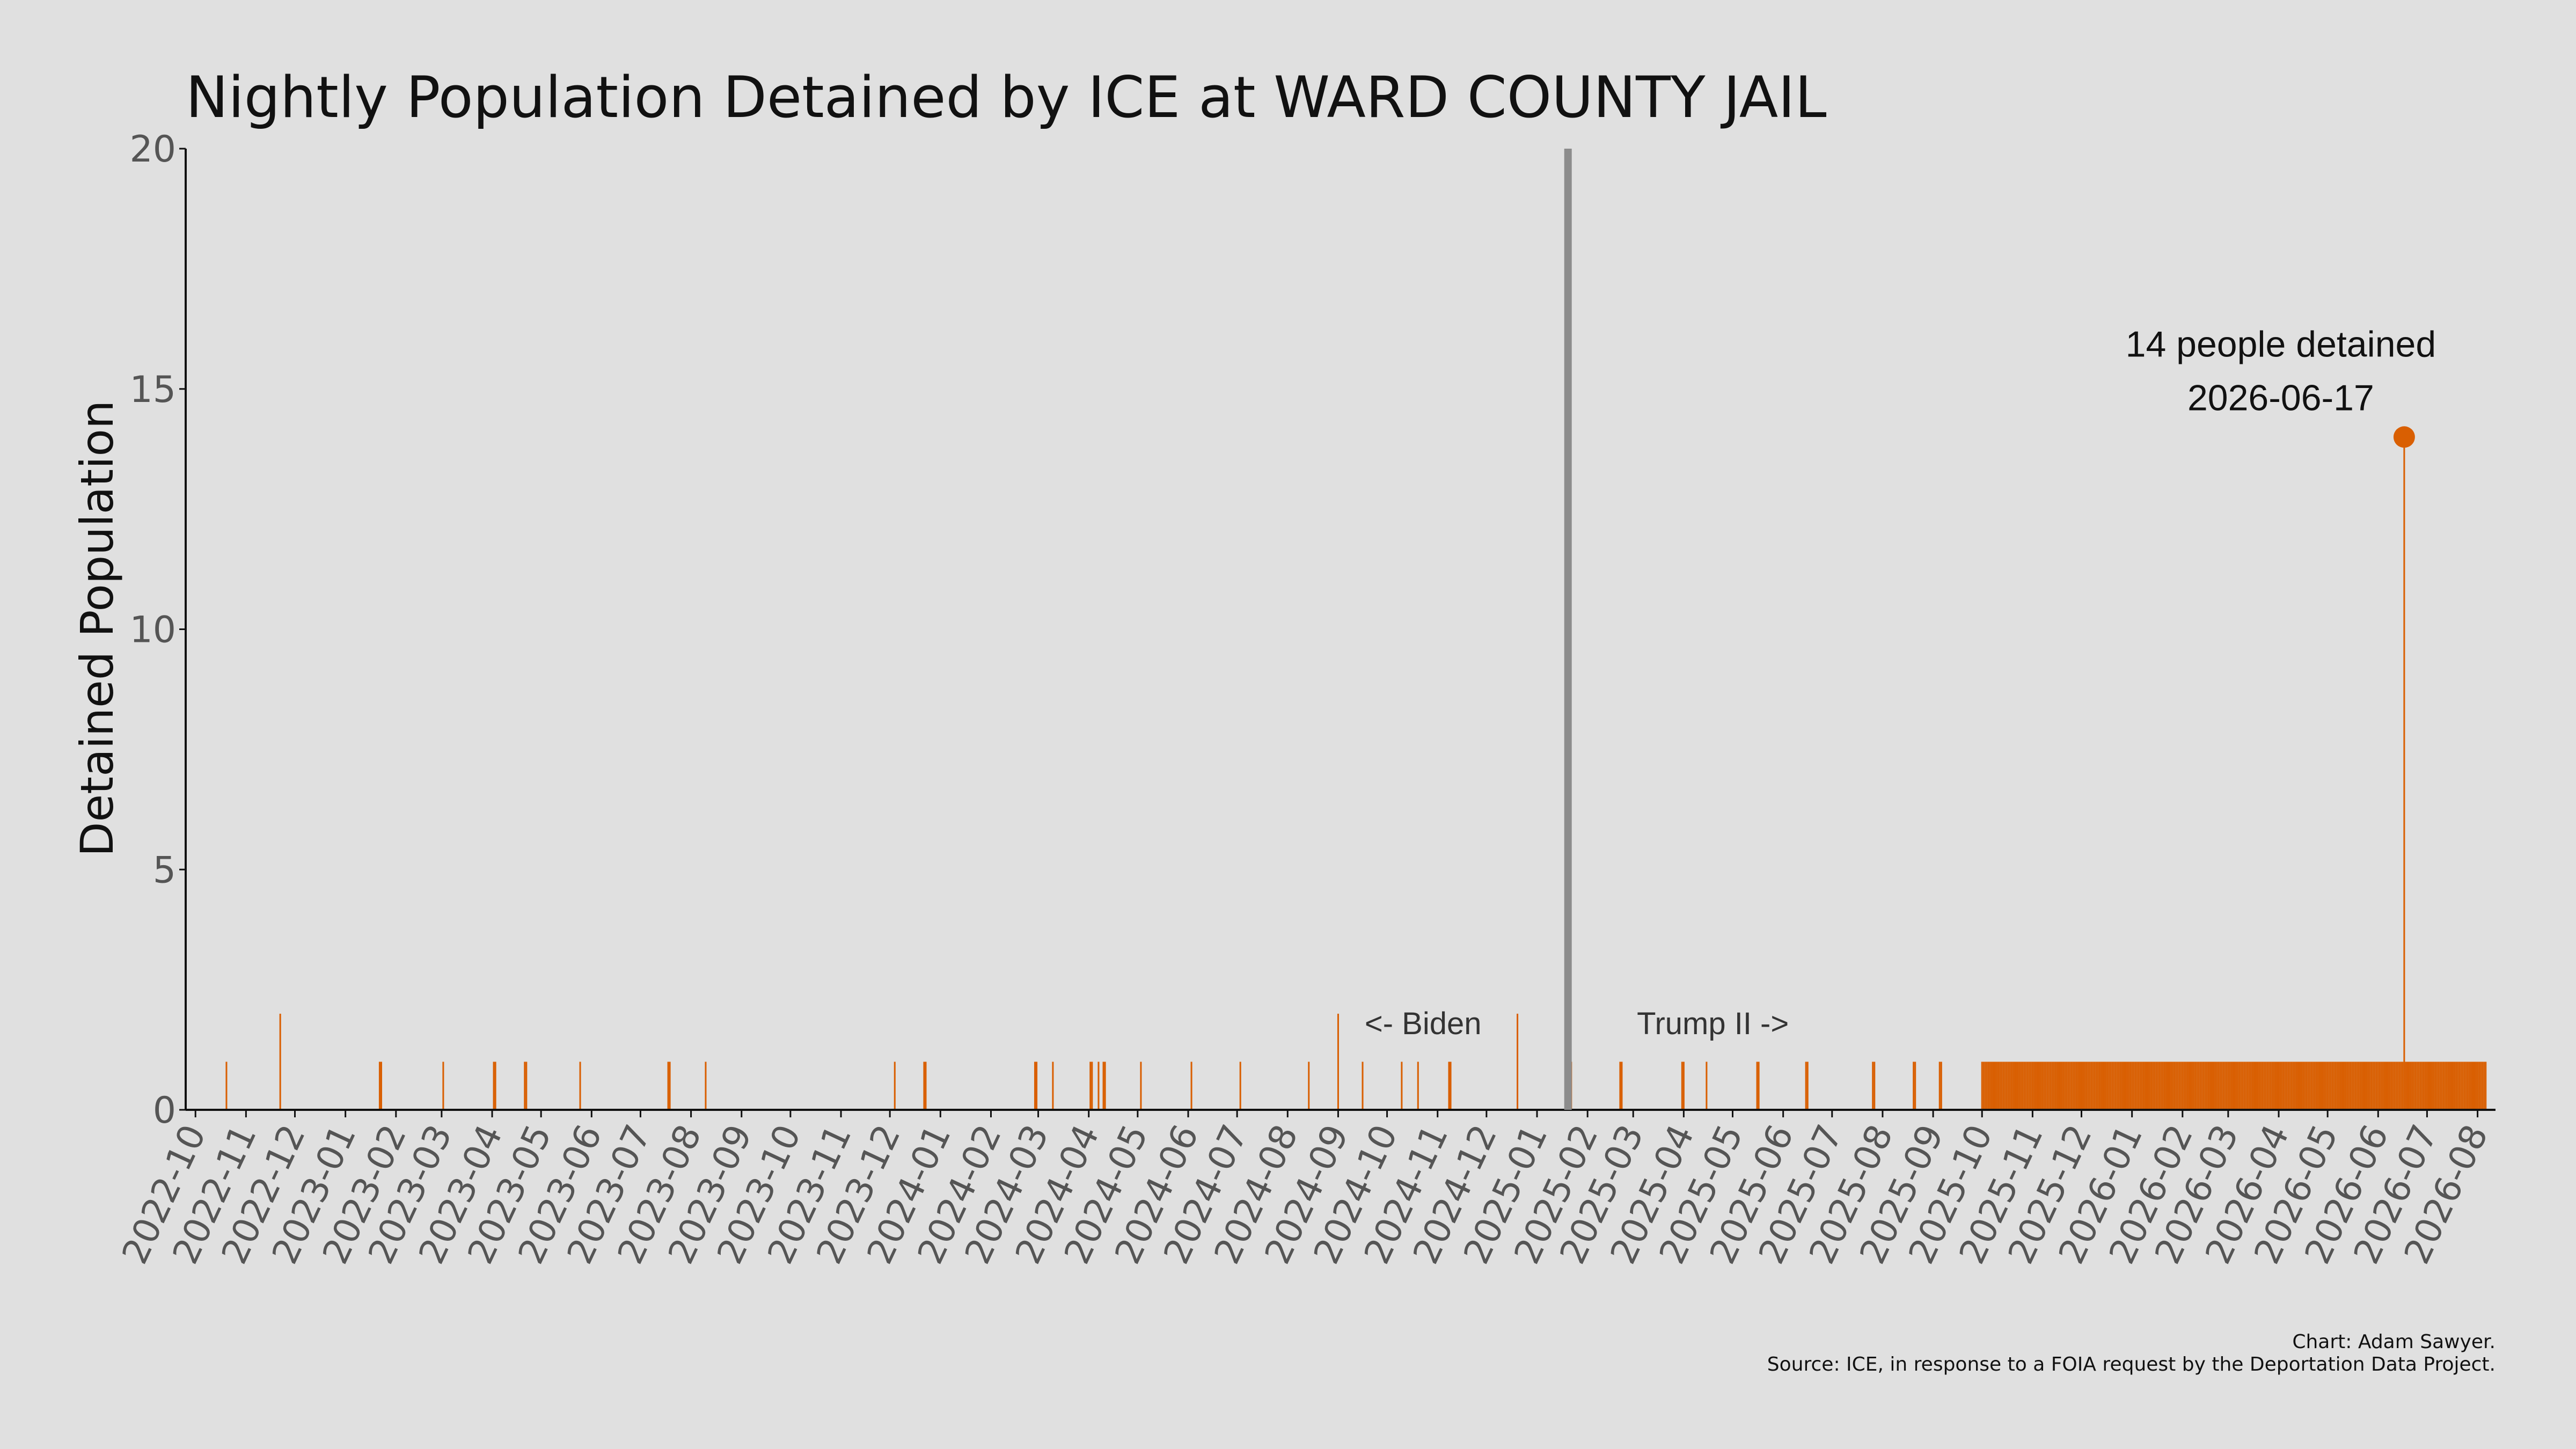 The image size is (2576, 1449). What do you see at coordinates (1423, 1023) in the screenshot?
I see `biden-period-label: <- Biden` at bounding box center [1423, 1023].